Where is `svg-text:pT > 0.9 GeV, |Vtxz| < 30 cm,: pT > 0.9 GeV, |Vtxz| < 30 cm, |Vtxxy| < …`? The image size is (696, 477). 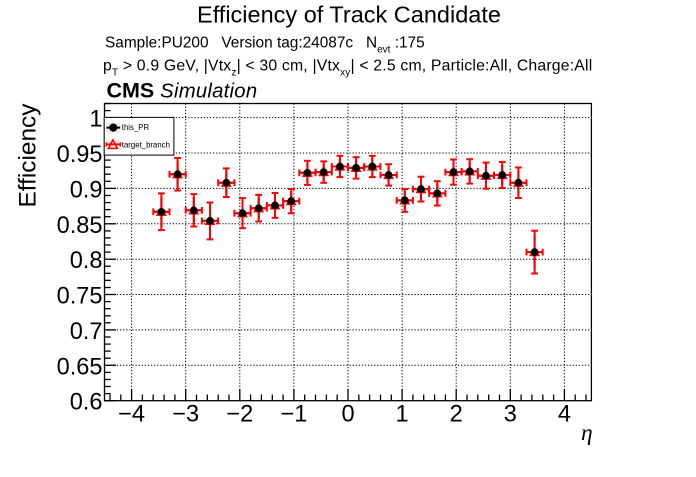 svg-text:pT > 0.9 GeV, |Vtxz| < 30 cm,: pT > 0.9 GeV, |Vtxz| < 30 cm, |Vtxxy| < … is located at coordinates (347, 68).